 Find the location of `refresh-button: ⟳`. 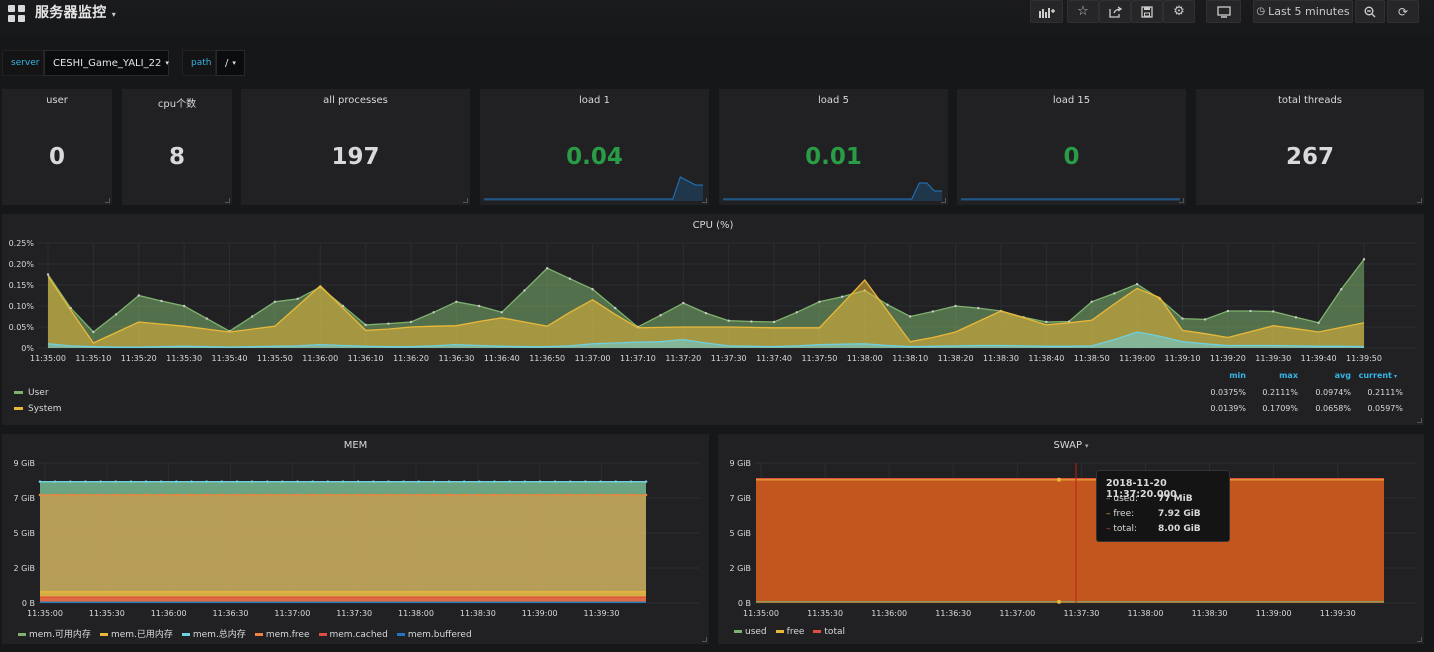

refresh-button: ⟳ is located at coordinates (1403, 11).